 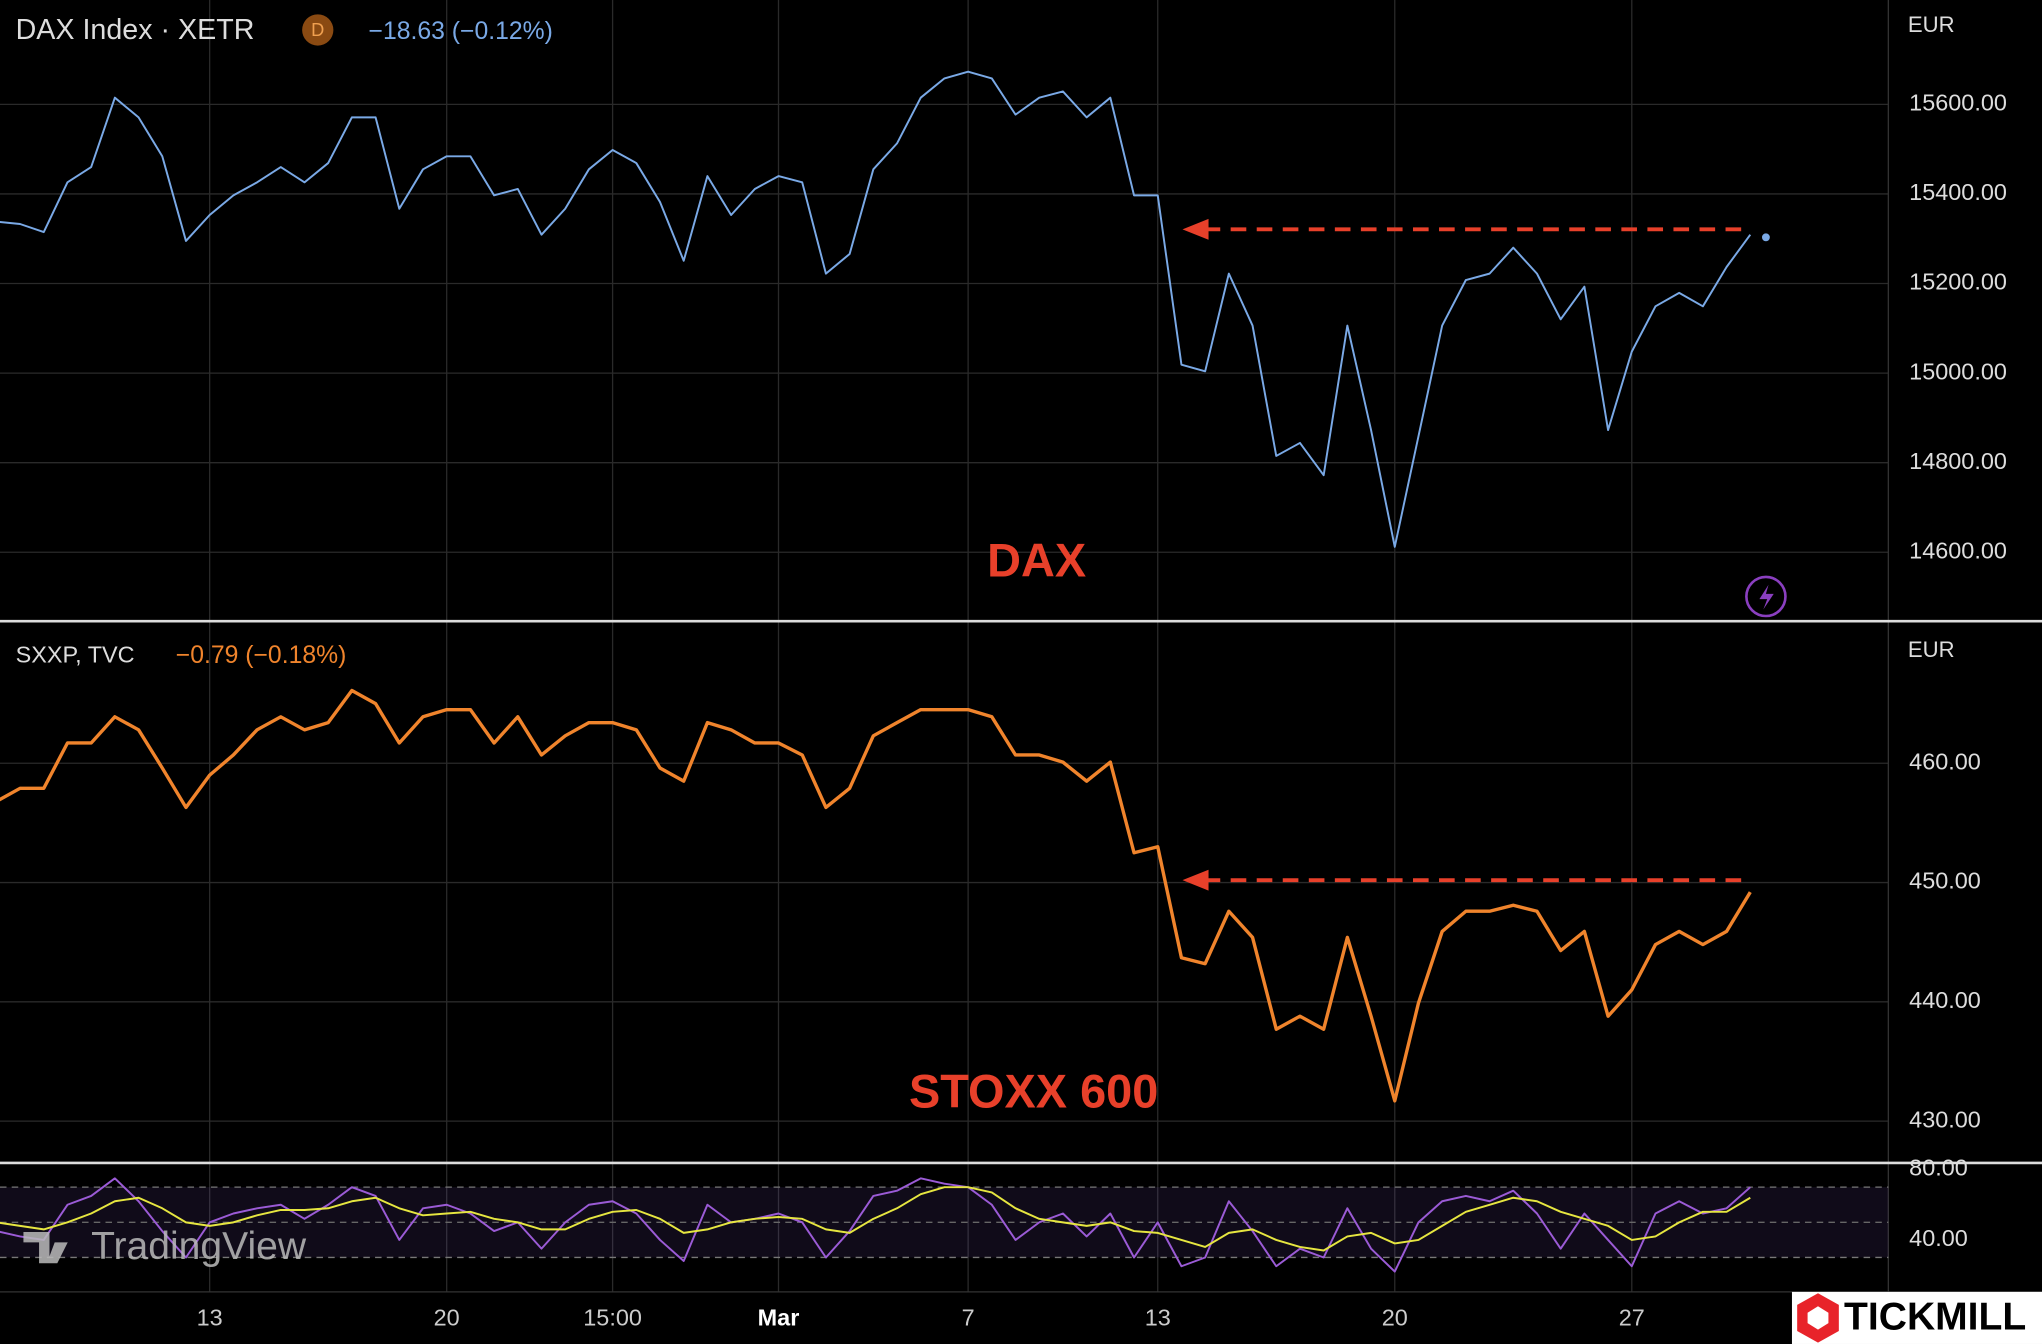 I want to click on watermark: TradingView, so click(x=199, y=1246).